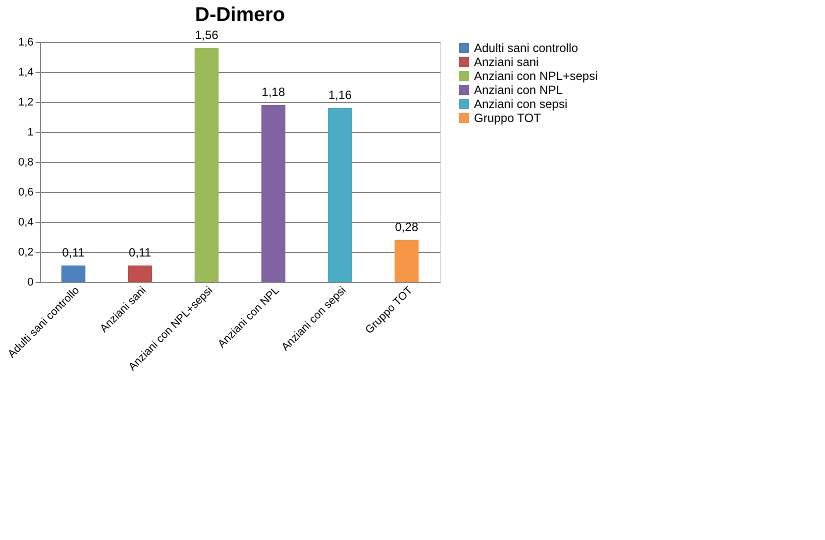 This screenshot has width=825, height=540. What do you see at coordinates (506, 62) in the screenshot?
I see `legend-label: Anziani sani` at bounding box center [506, 62].